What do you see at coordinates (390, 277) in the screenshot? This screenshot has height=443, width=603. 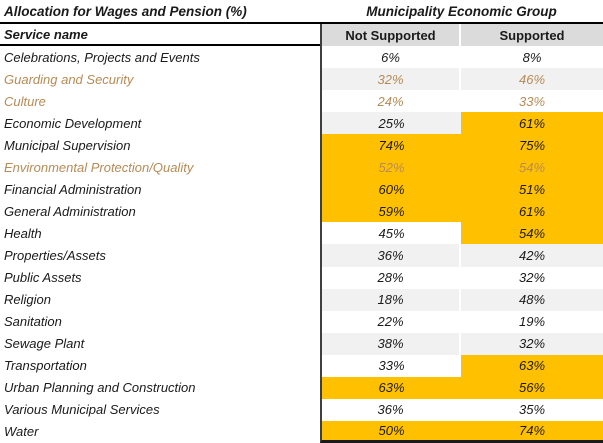 I see `not-supported-cell: 28%` at bounding box center [390, 277].